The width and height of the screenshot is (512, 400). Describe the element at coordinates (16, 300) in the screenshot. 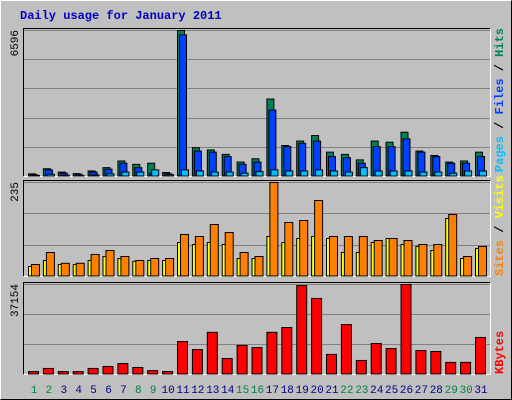

I see `y-tick-label: 37154` at that location.